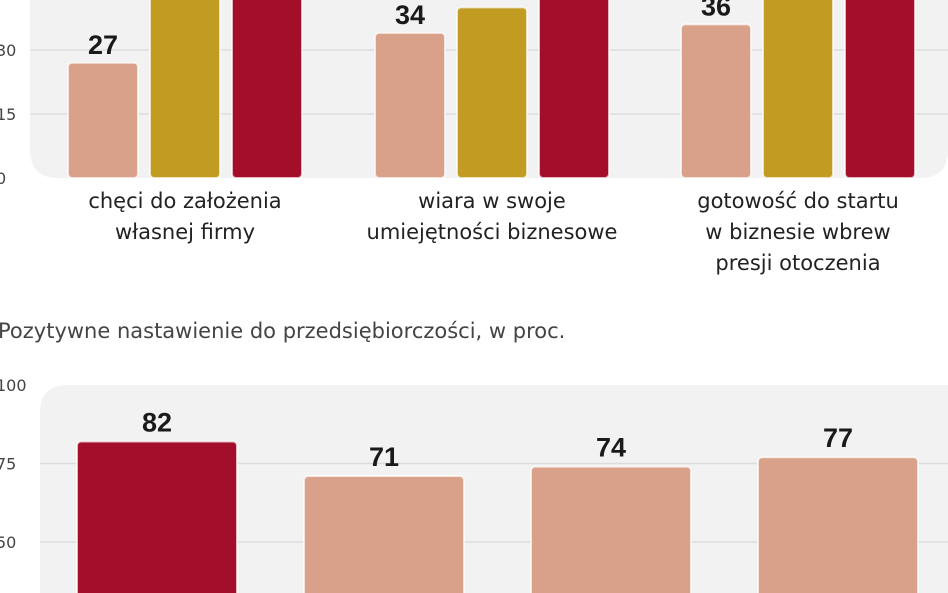 This screenshot has width=948, height=593. I want to click on y-tick-label: 100, so click(13, 385).